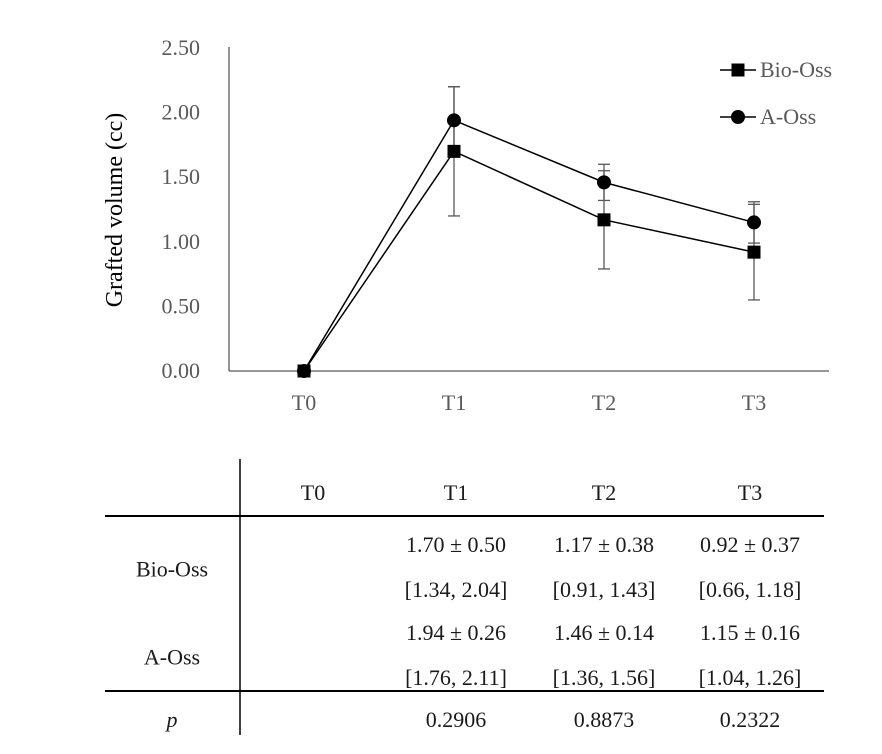 This screenshot has height=754, width=882. I want to click on y-tick-label: 0.50, so click(181, 305).